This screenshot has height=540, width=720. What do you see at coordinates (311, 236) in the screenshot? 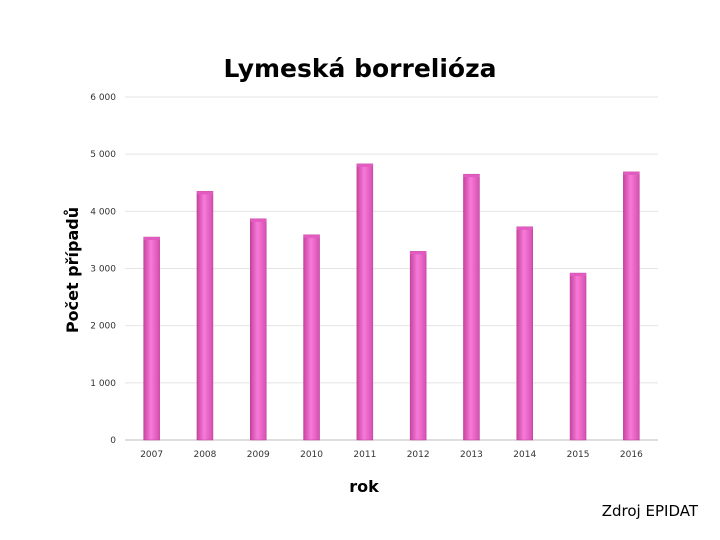
I see `bar-cap-2010` at bounding box center [311, 236].